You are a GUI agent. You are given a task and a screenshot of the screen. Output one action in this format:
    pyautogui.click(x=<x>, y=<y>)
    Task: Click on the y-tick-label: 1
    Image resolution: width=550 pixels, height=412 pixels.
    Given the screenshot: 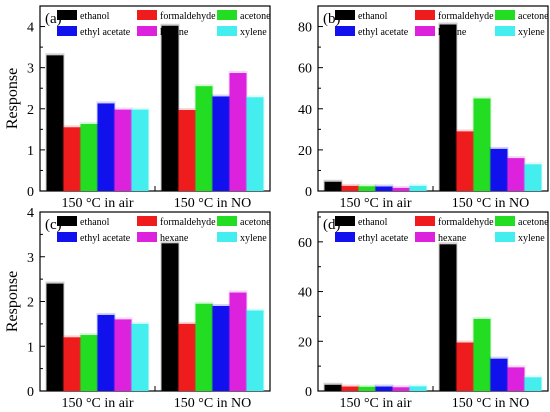 What is the action you would take?
    pyautogui.click(x=30, y=347)
    